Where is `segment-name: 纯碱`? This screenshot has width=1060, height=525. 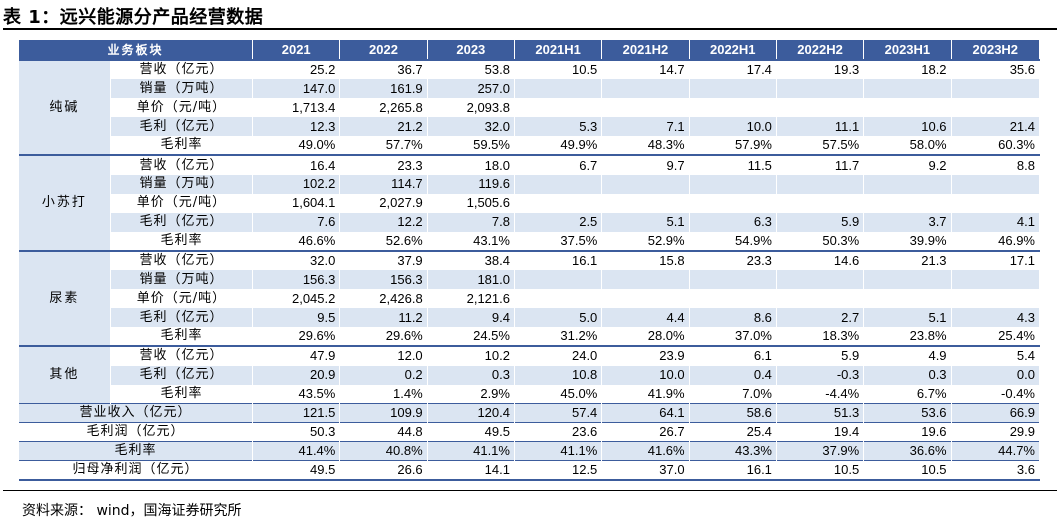
segment-name: 纯碱 is located at coordinates (65, 108).